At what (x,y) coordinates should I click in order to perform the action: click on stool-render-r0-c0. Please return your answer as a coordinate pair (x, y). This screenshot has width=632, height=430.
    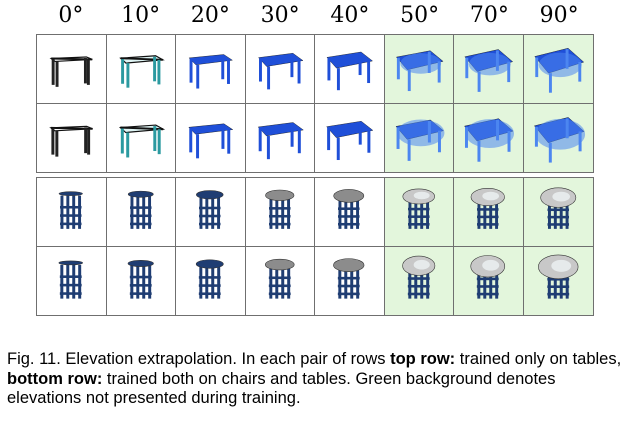
    Looking at the image, I should click on (72, 212).